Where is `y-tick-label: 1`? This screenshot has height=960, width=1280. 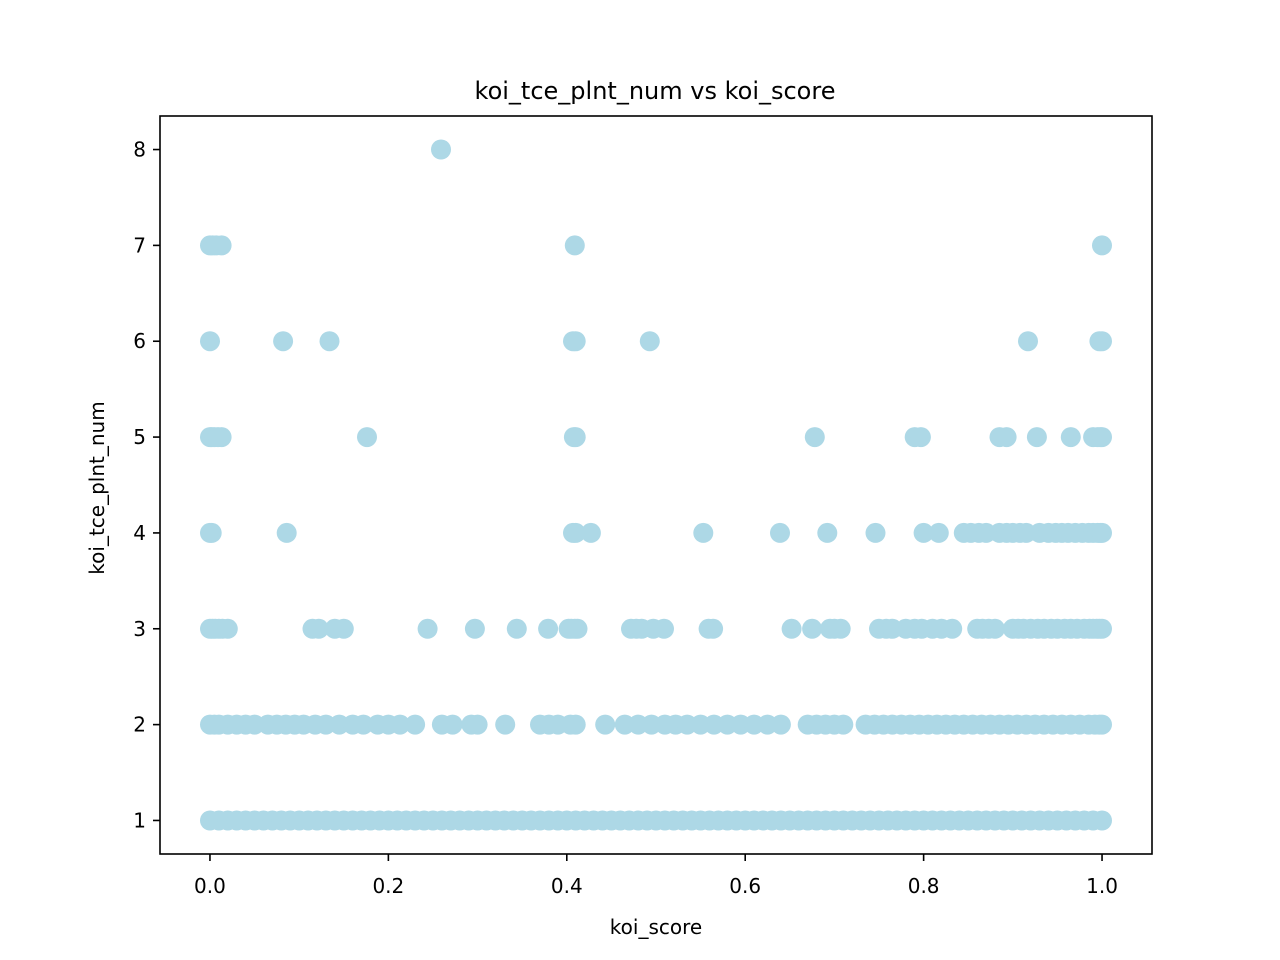 y-tick-label: 1 is located at coordinates (139, 820).